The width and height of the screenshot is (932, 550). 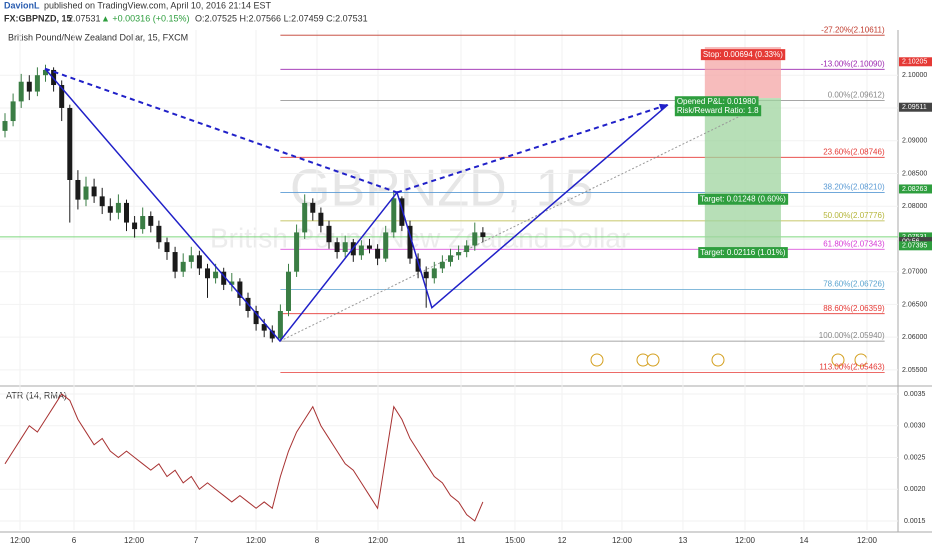 What do you see at coordinates (852, 366) in the screenshot?
I see `fib-label: 113.00%(2.05463)` at bounding box center [852, 366].